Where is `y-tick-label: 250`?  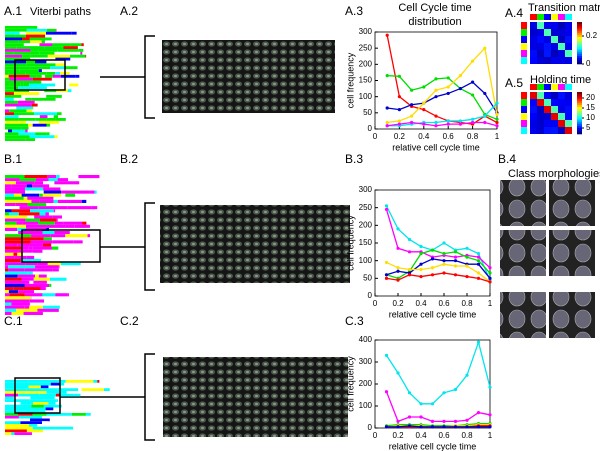
y-tick-label: 250 is located at coordinates (366, 47).